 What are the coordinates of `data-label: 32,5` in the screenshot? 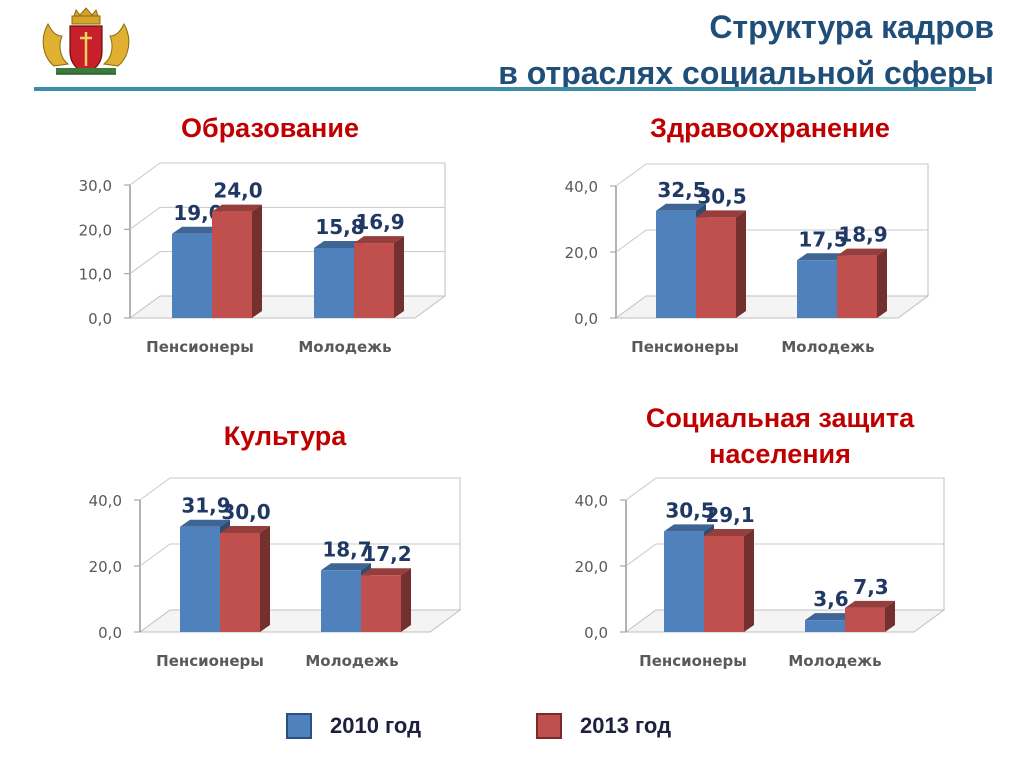 It's located at (681, 190).